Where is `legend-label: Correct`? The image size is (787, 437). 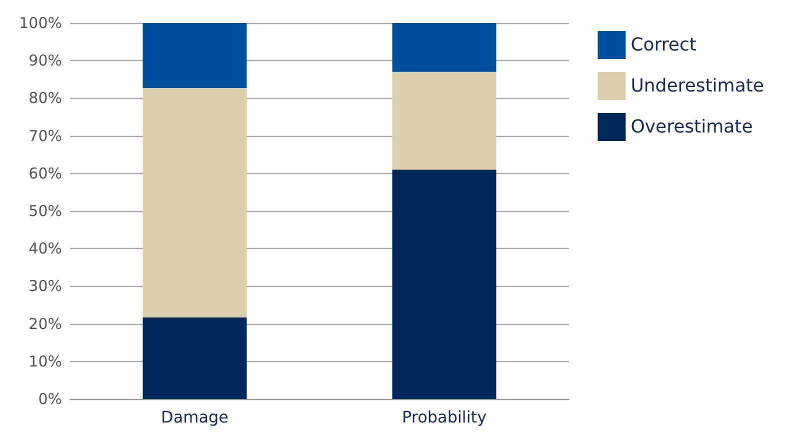
legend-label: Correct is located at coordinates (663, 45).